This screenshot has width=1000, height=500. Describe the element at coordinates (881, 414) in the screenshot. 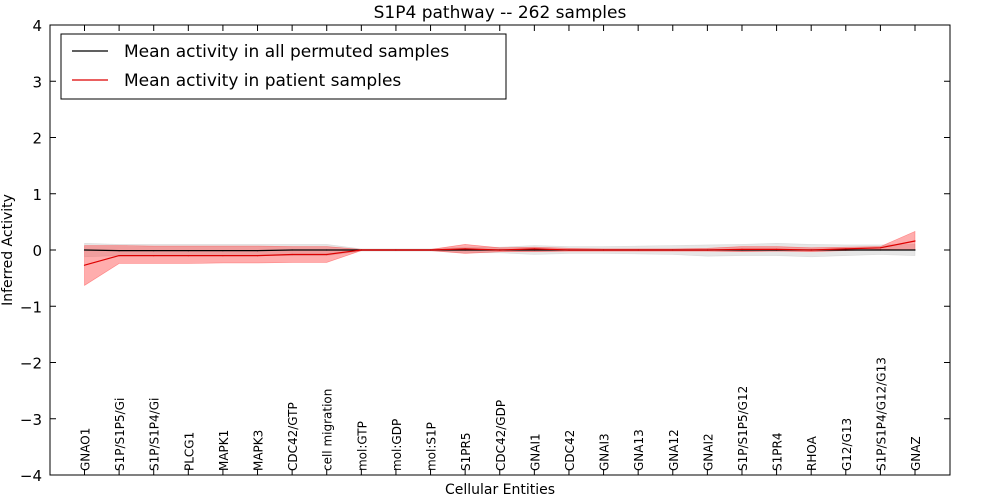

I see `x-tick-label: S1P/S1P4/G12/G13` at that location.